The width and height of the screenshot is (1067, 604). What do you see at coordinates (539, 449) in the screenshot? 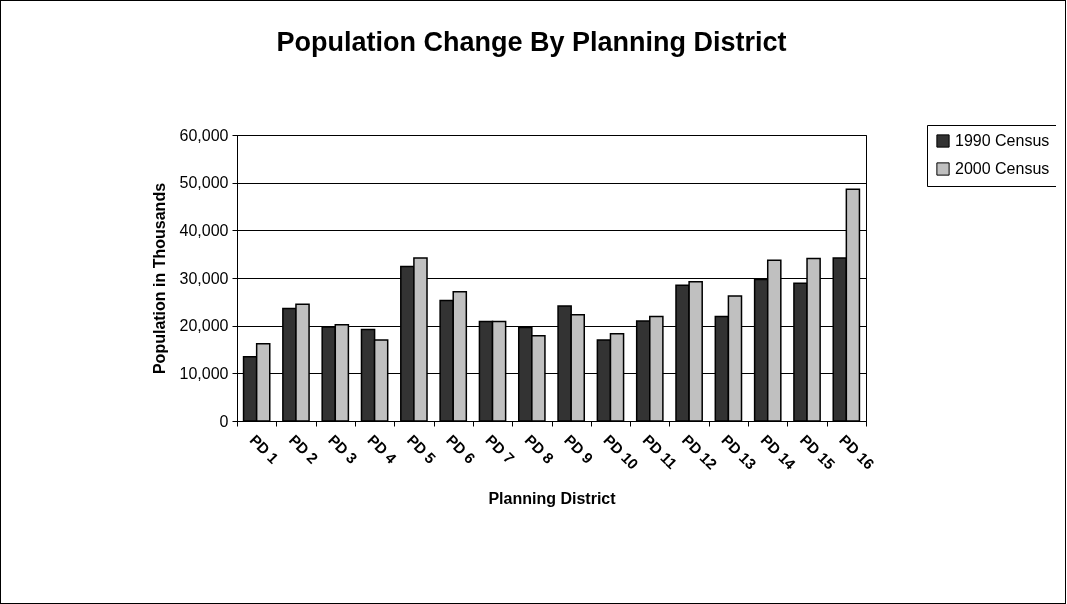
I see `x-tick-label: PD 8` at bounding box center [539, 449].